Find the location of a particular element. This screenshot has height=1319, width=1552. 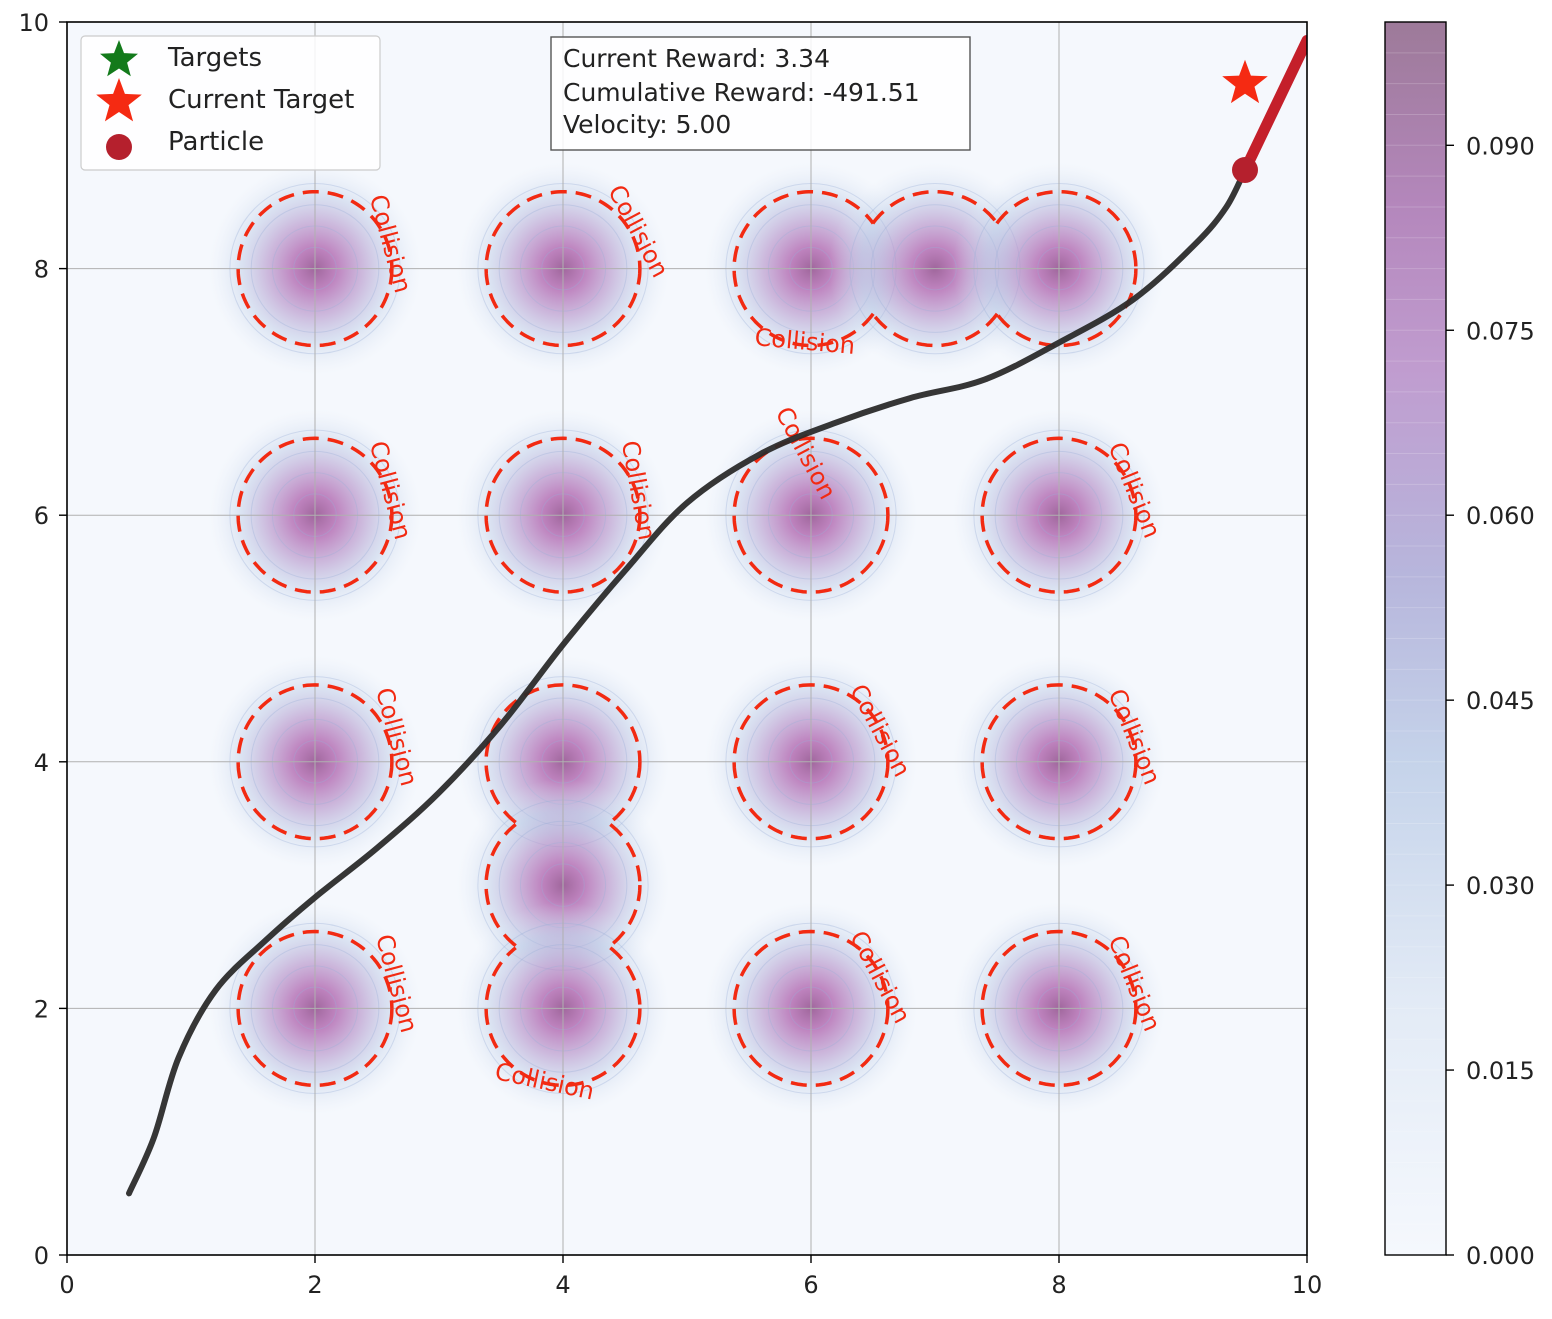

colorbar-tick-label: 0.015 is located at coordinates (1500, 1071).